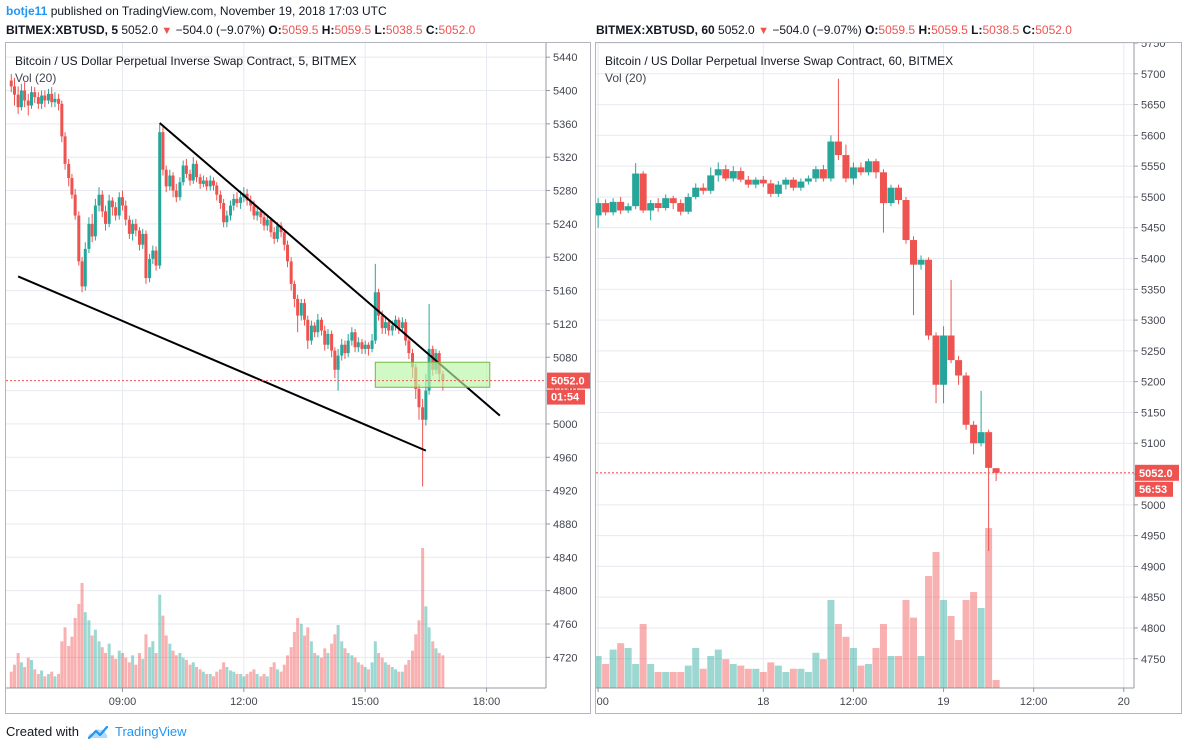 Image resolution: width=1187 pixels, height=750 pixels. I want to click on right-open: 5059.5, so click(897, 30).